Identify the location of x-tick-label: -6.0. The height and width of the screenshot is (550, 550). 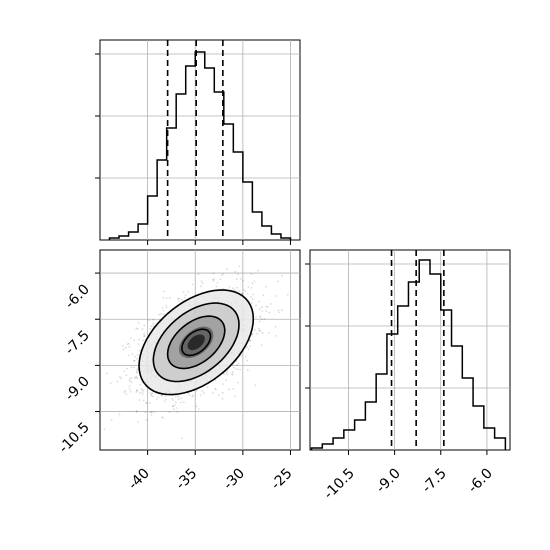
(480, 481).